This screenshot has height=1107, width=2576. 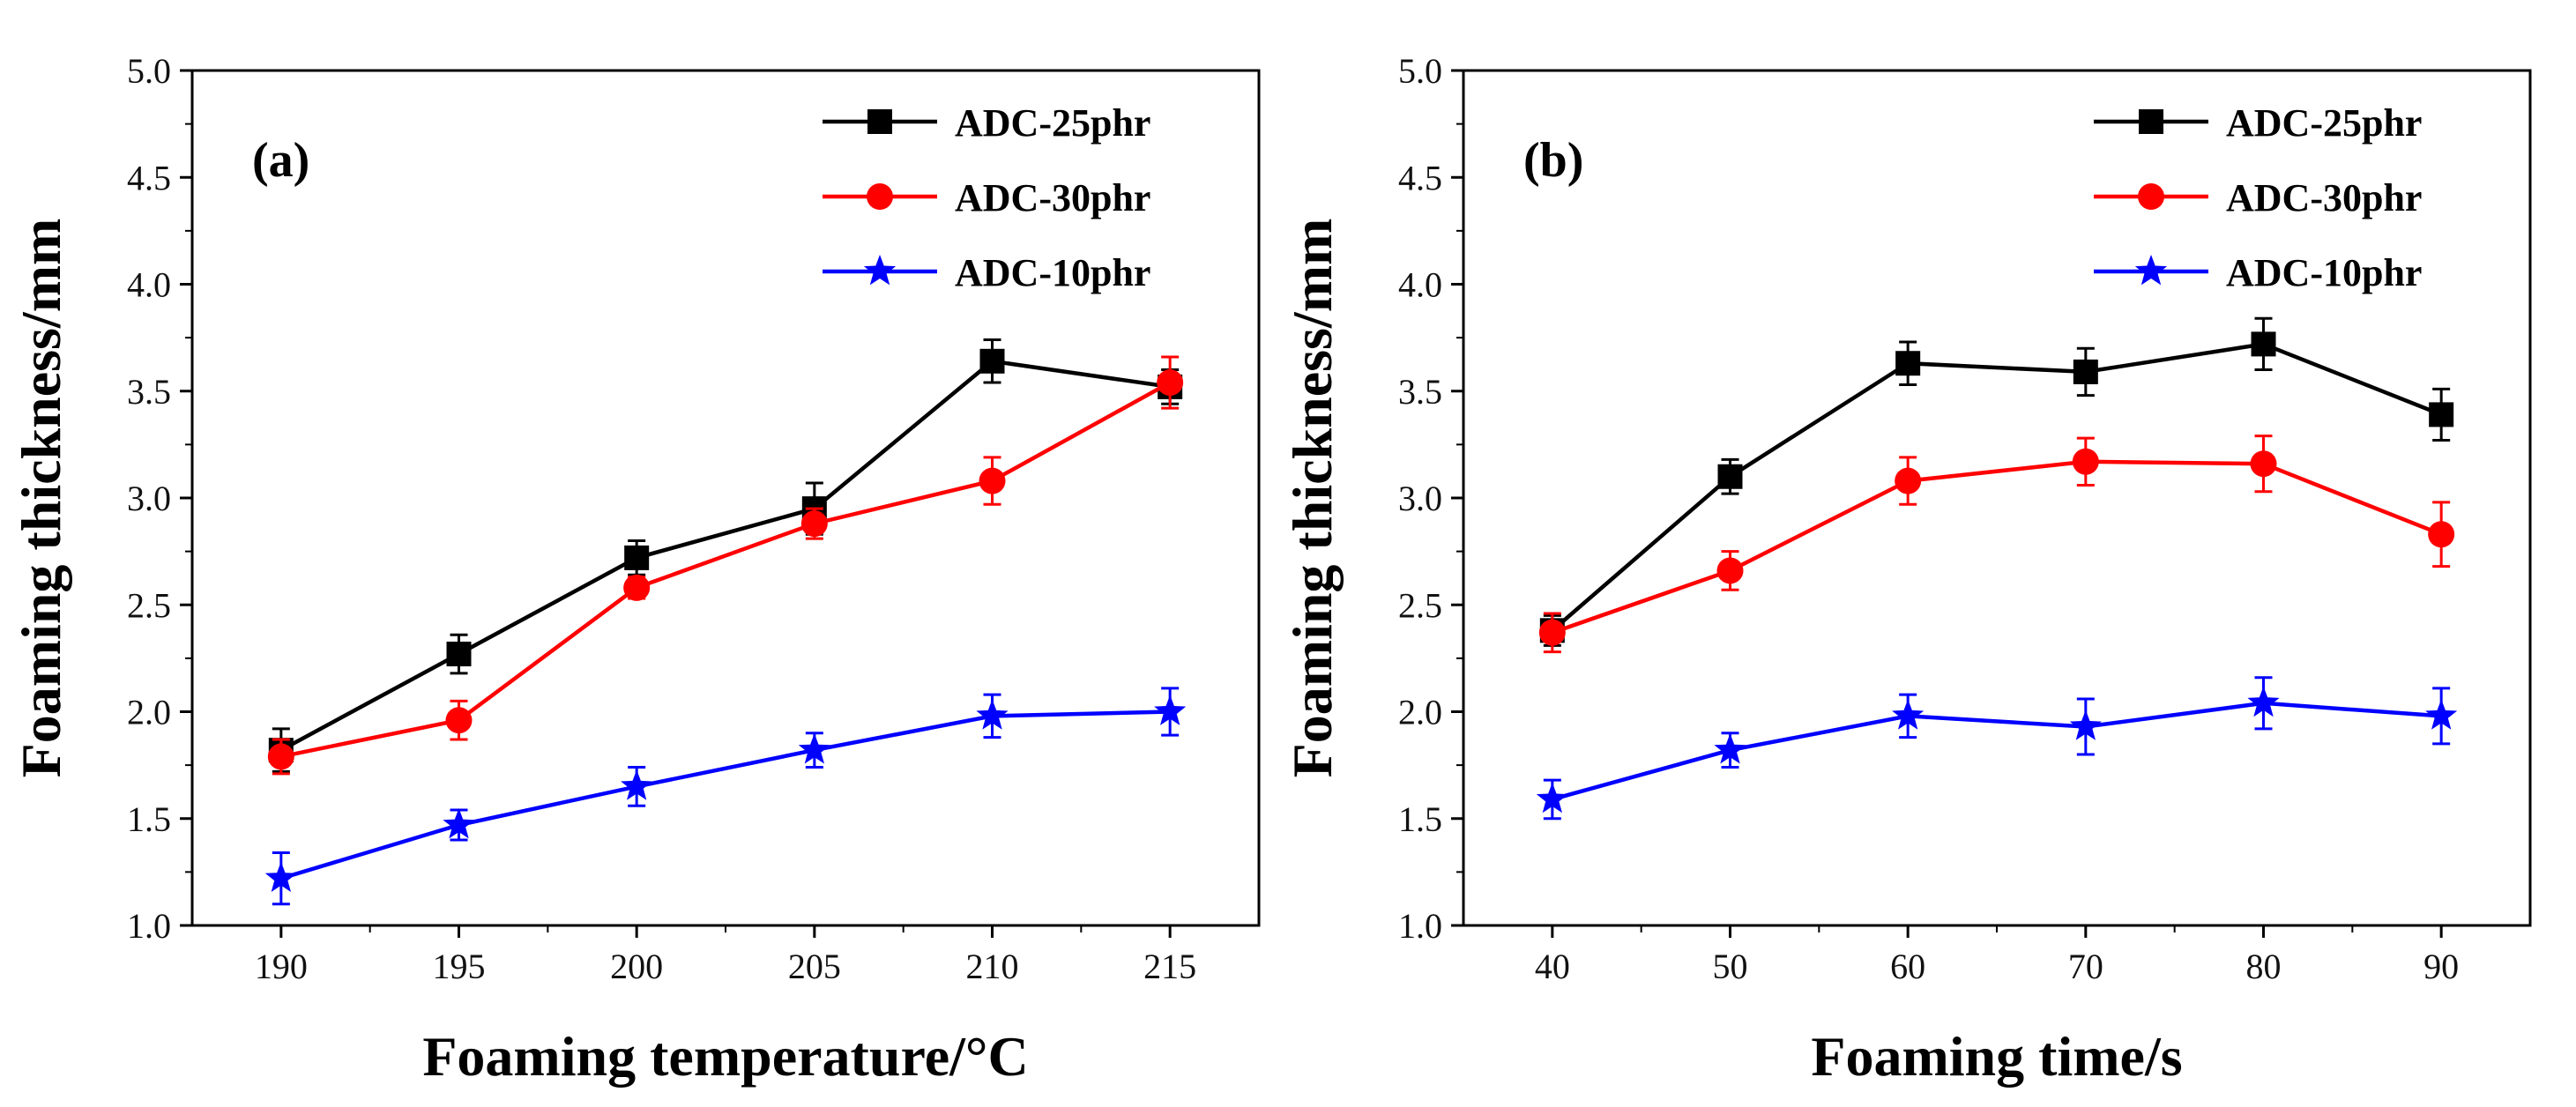 I want to click on chart-b-series-adc-25phr, so click(x=1996, y=482).